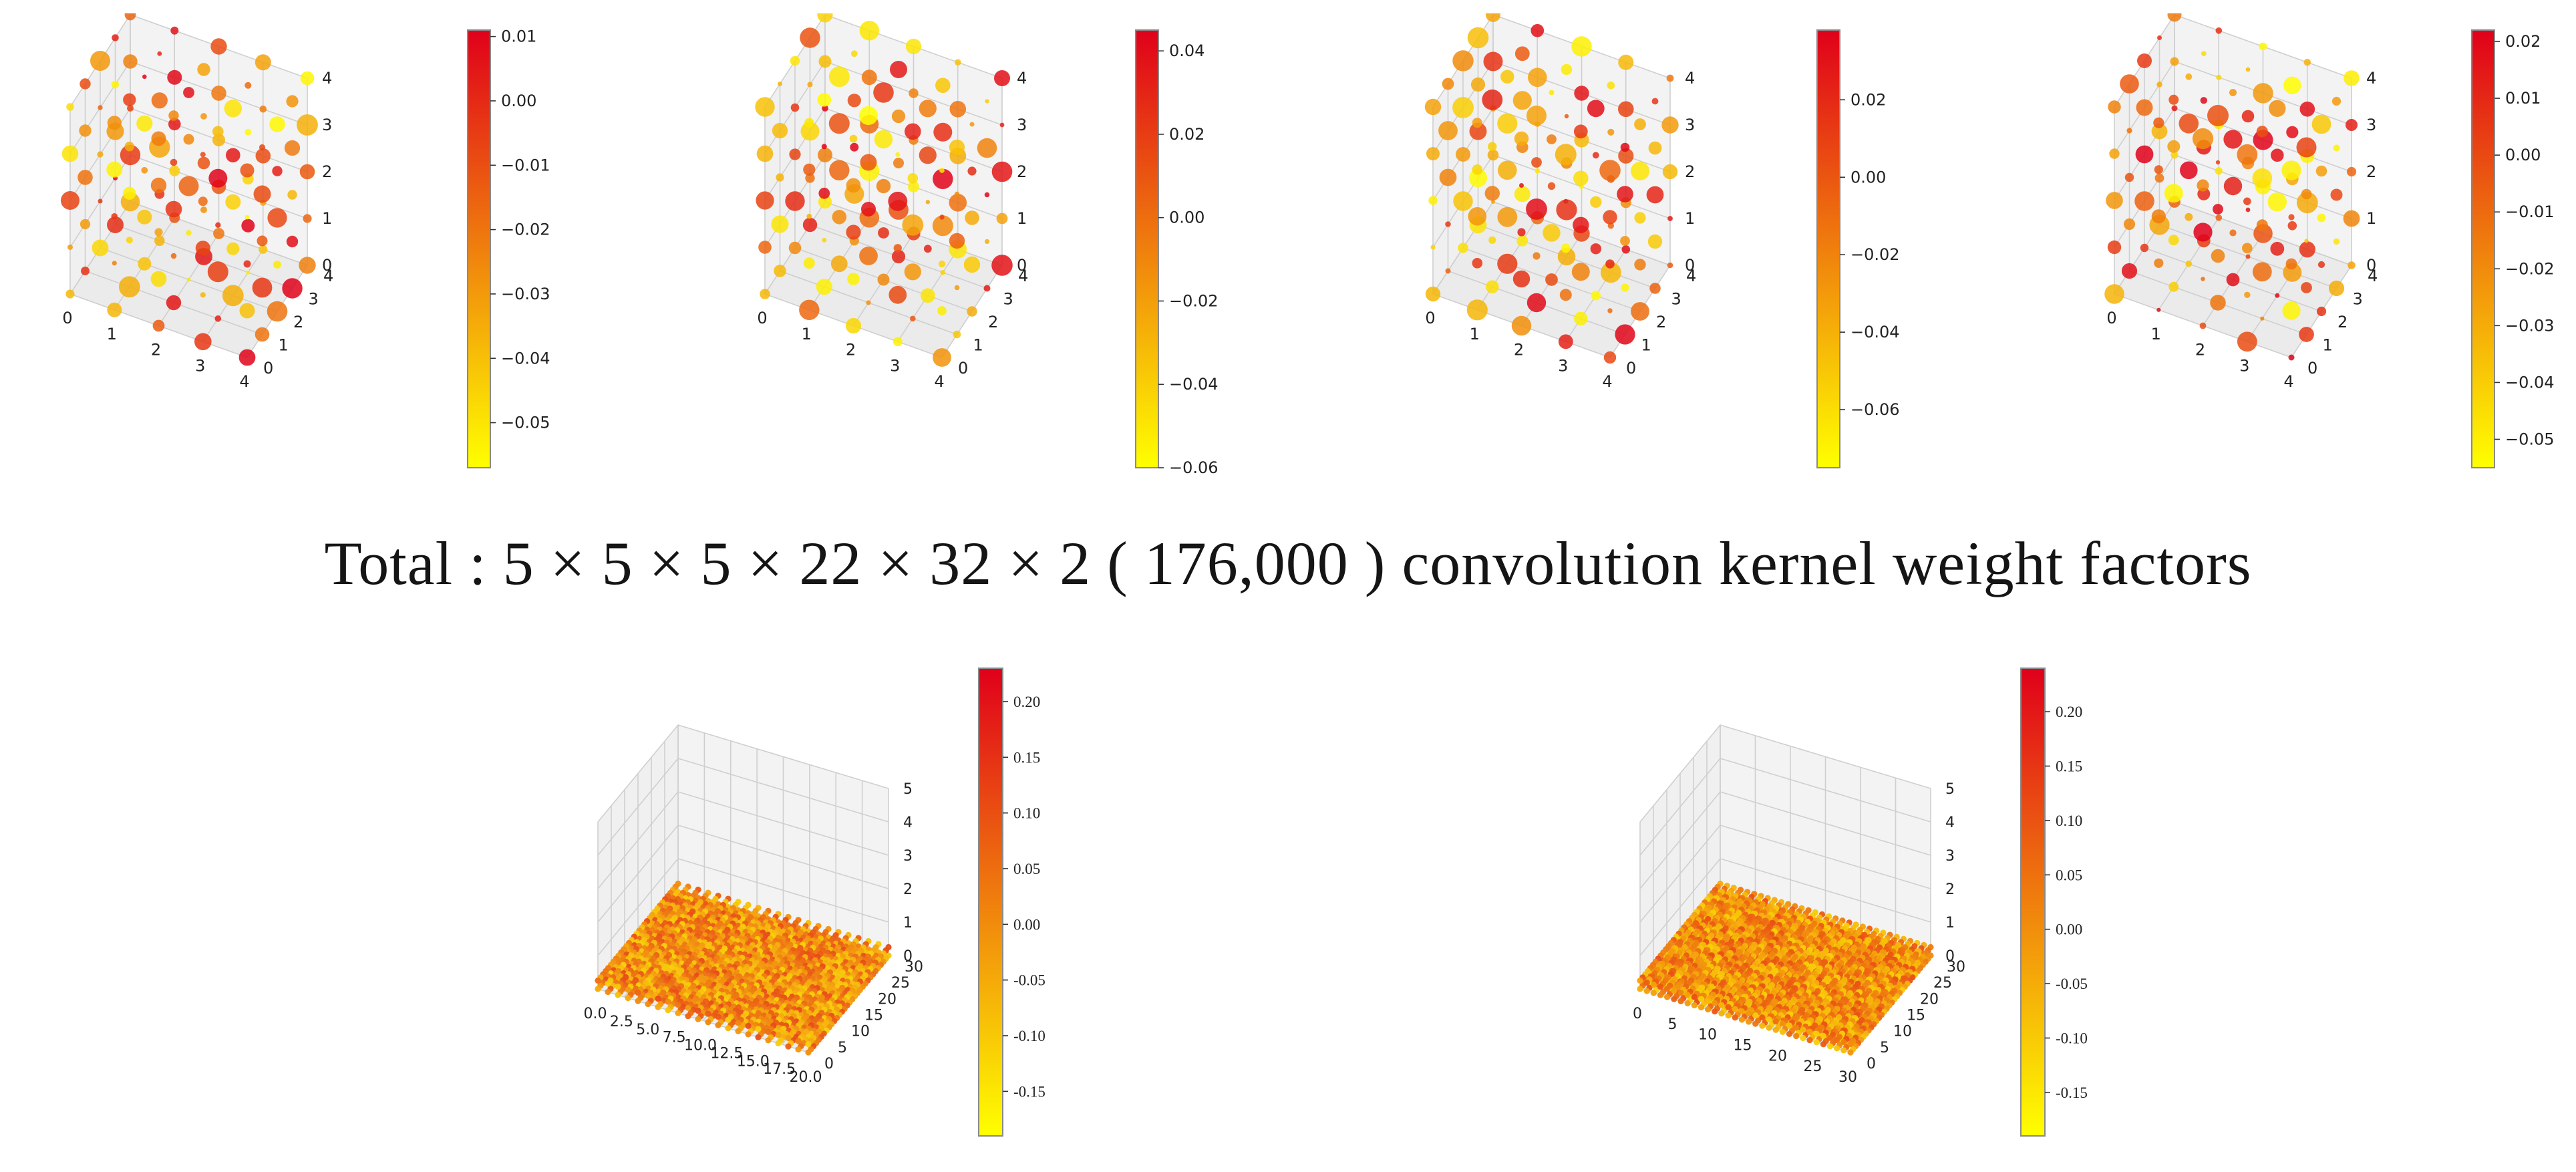 The width and height of the screenshot is (2576, 1172). Describe the element at coordinates (908, 789) in the screenshot. I see `z-tick-label: 5` at that location.